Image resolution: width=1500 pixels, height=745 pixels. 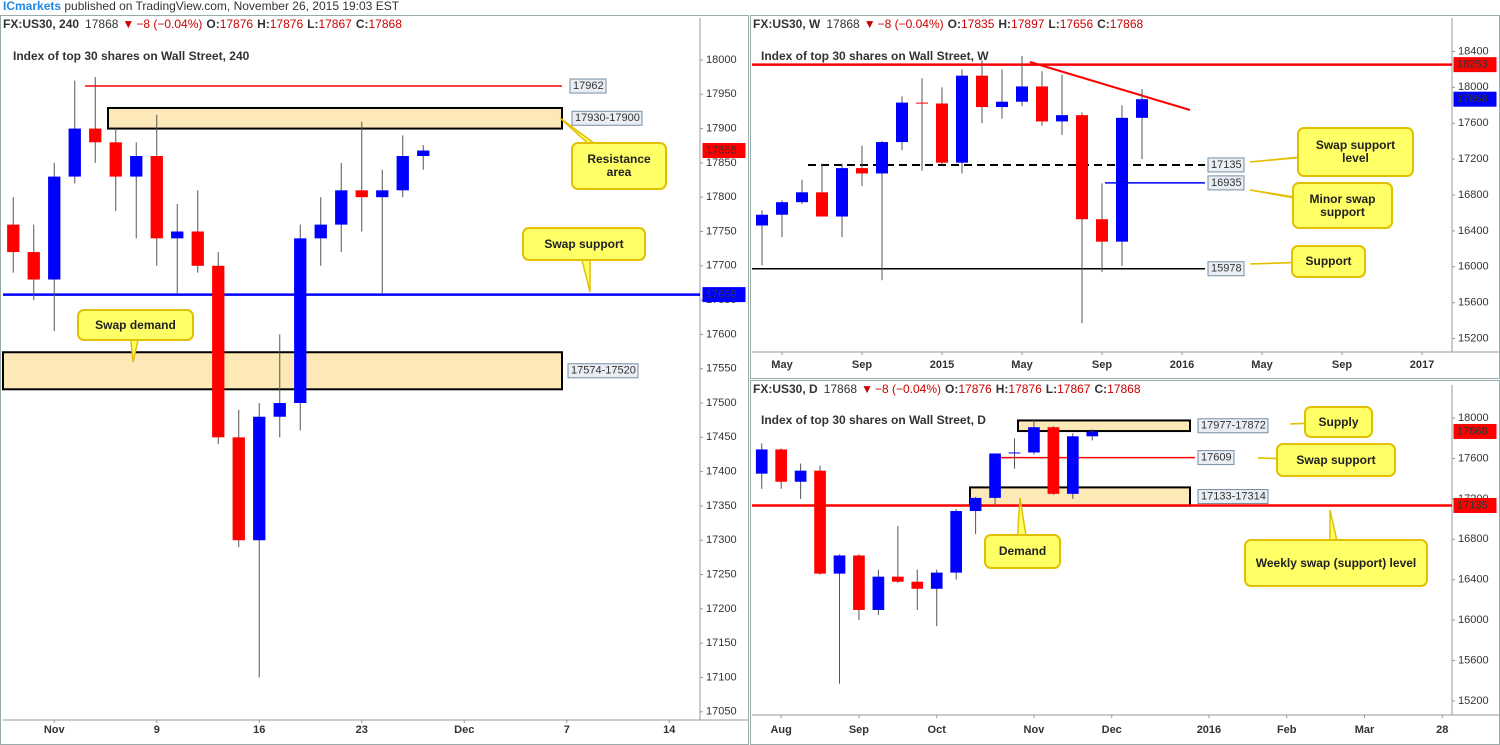 I want to click on x-tick-label: 7, so click(x=567, y=730).